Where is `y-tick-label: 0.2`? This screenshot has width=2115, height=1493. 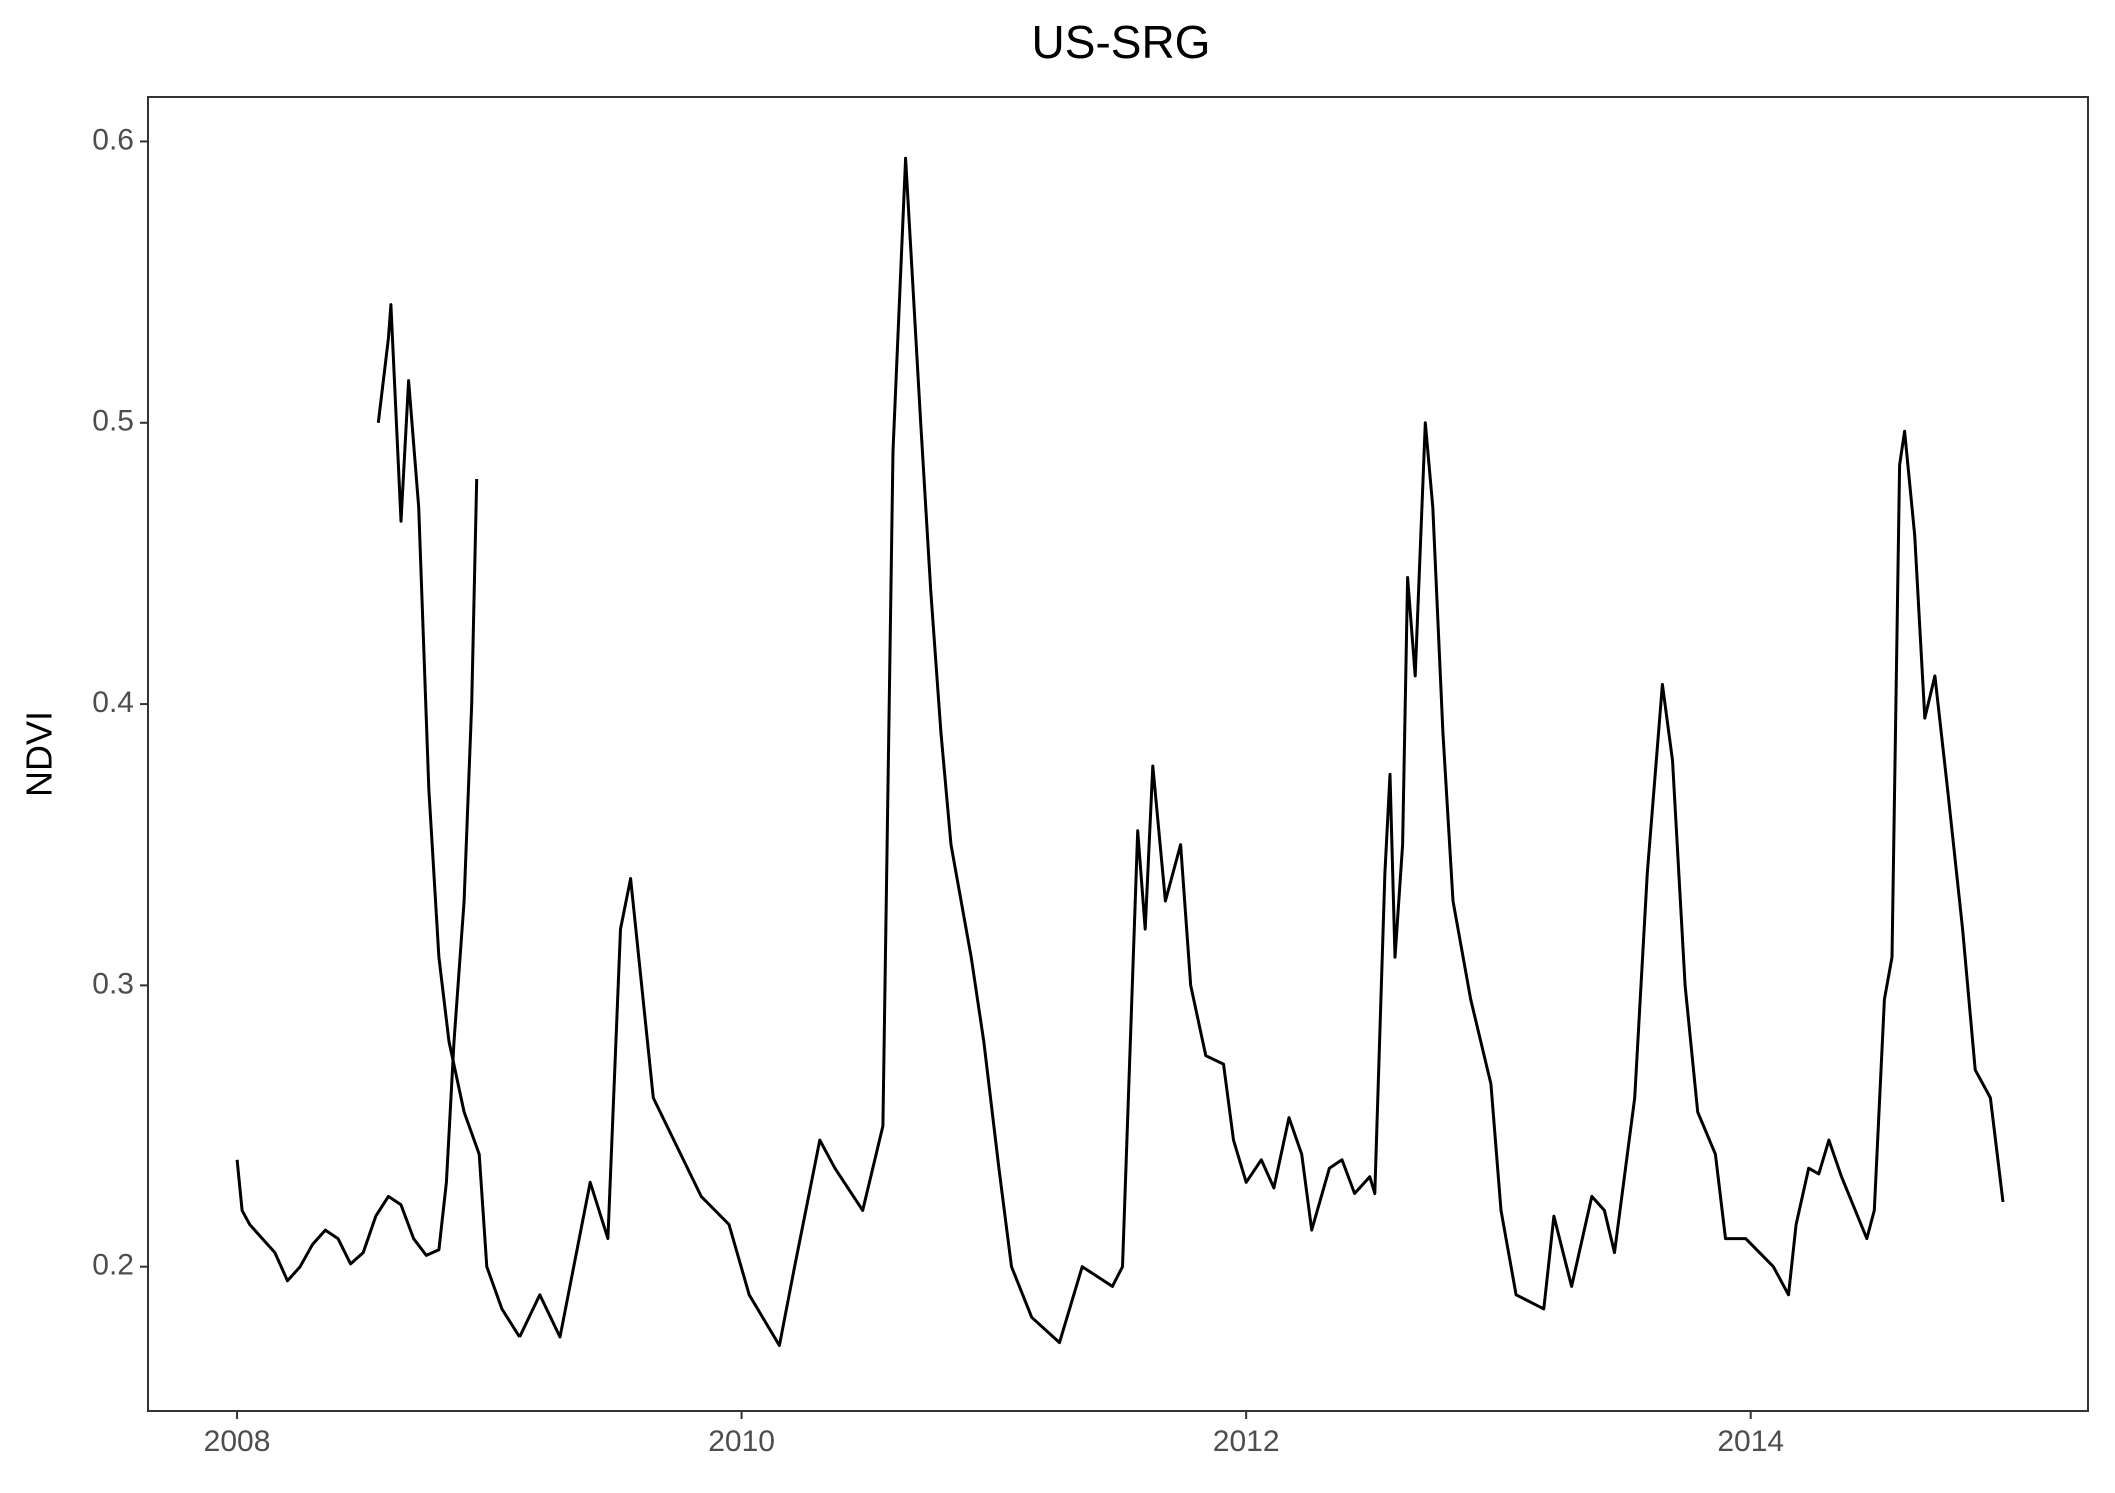 y-tick-label: 0.2 is located at coordinates (113, 1265).